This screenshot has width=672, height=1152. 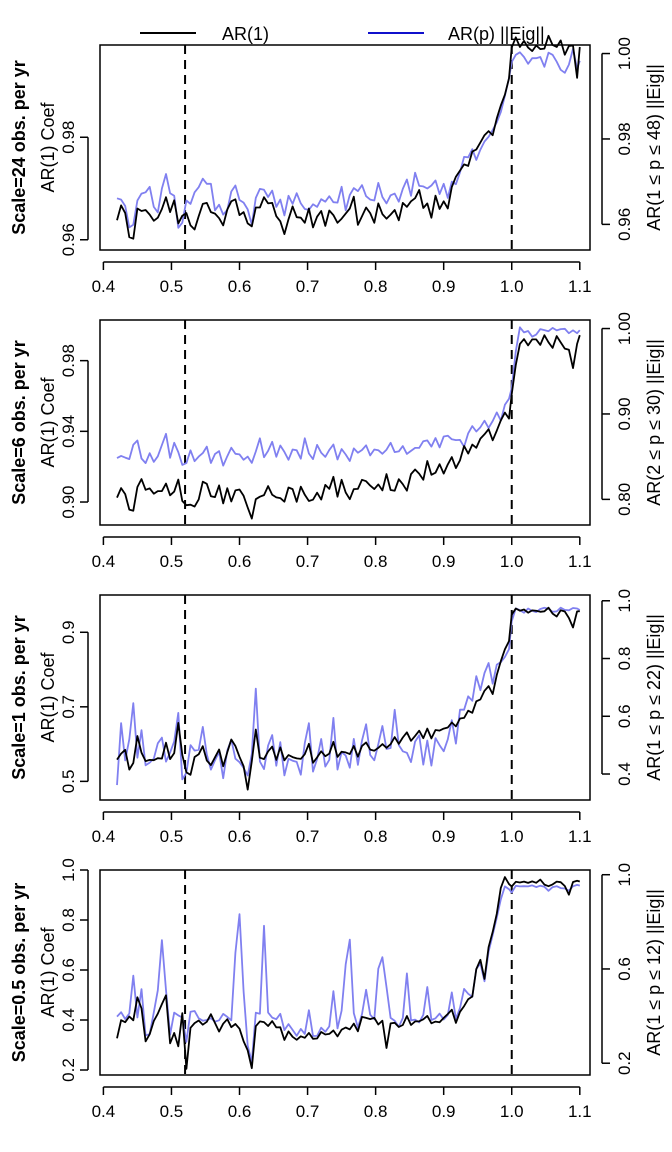 What do you see at coordinates (342, 34) in the screenshot?
I see `legend: AR(1) AR(p) ||Eig||` at bounding box center [342, 34].